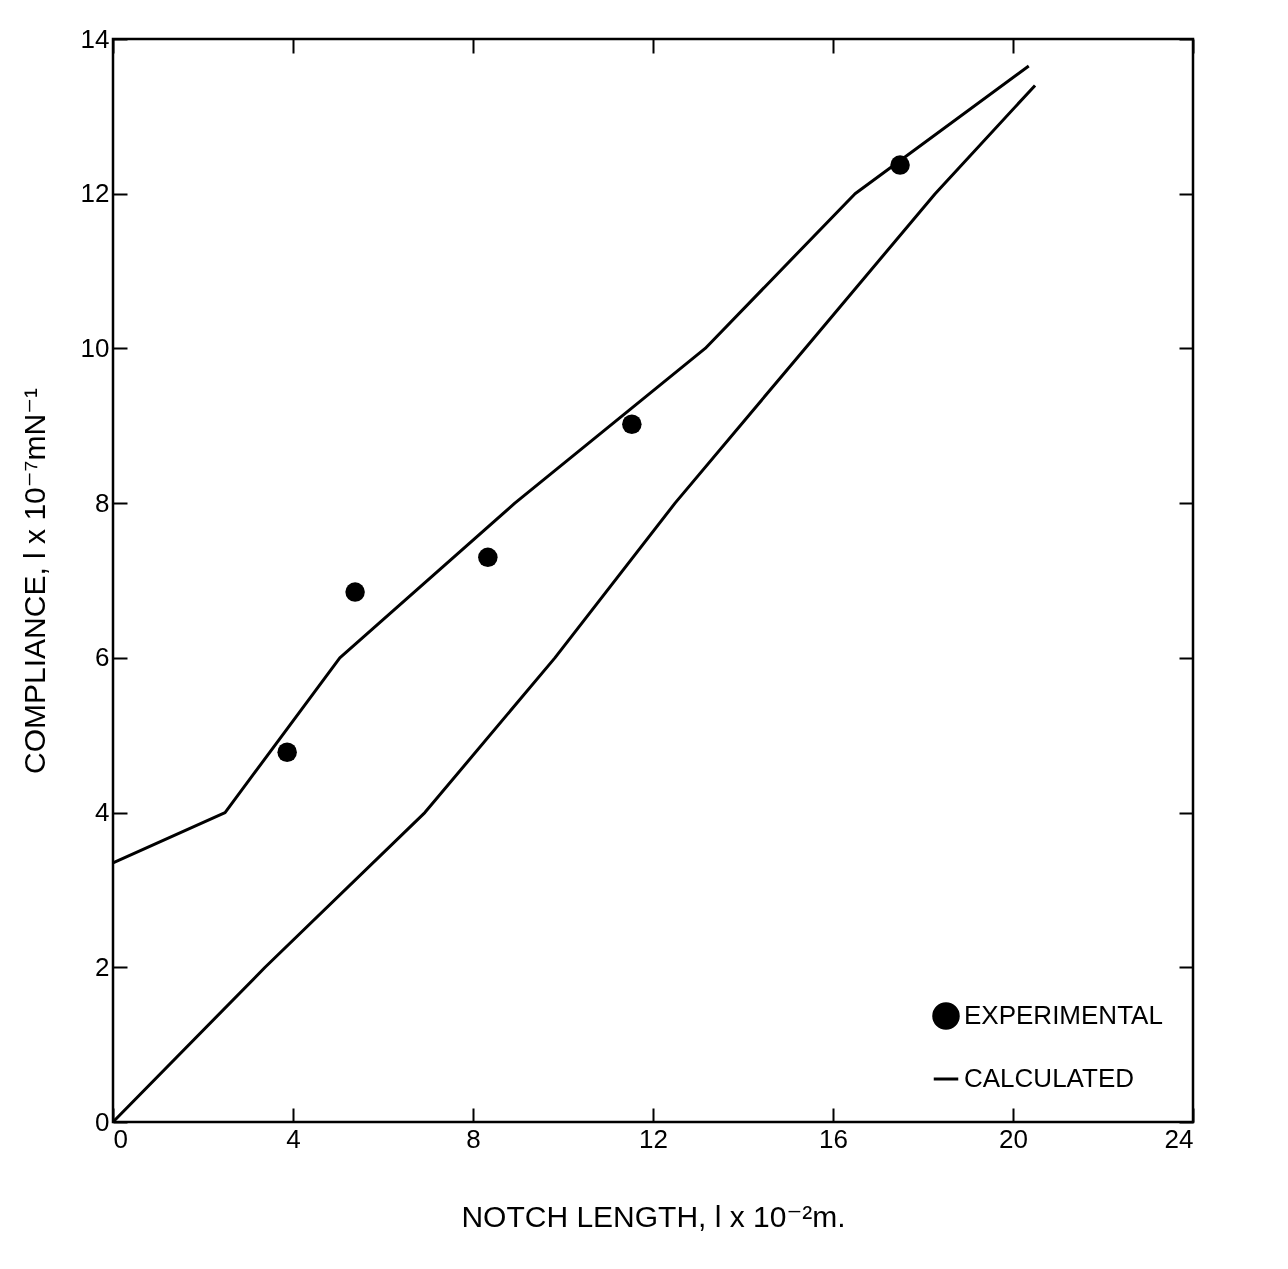 This screenshot has height=1269, width=1288. I want to click on x-axis-title: NOTCH LENGTH, l x 10⁻²m., so click(653, 1216).